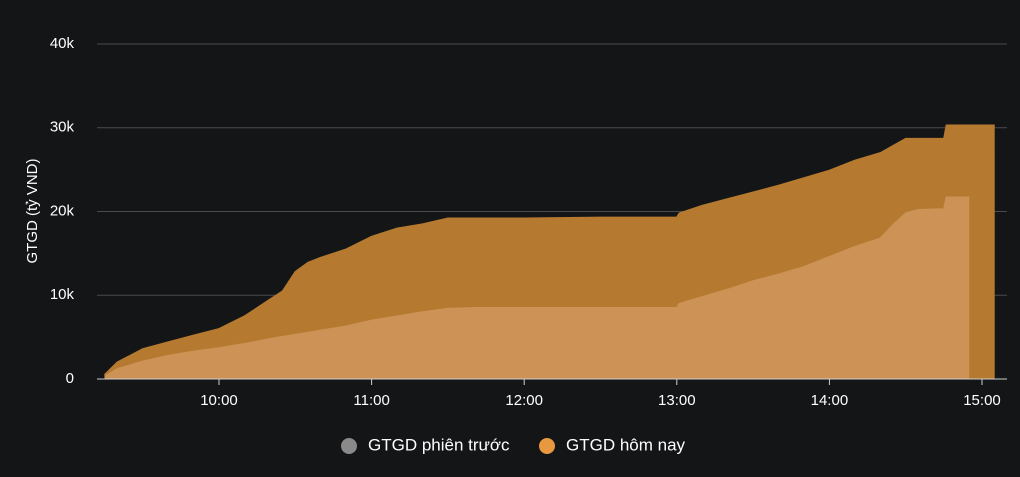 Image resolution: width=1020 pixels, height=477 pixels. I want to click on x-tick-label: 10:00, so click(219, 400).